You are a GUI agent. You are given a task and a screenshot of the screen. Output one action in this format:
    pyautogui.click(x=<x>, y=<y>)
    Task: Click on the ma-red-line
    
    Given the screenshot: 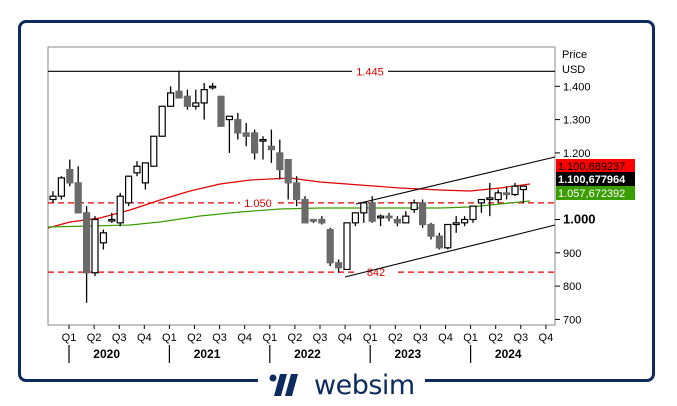 What is the action you would take?
    pyautogui.click(x=289, y=203)
    